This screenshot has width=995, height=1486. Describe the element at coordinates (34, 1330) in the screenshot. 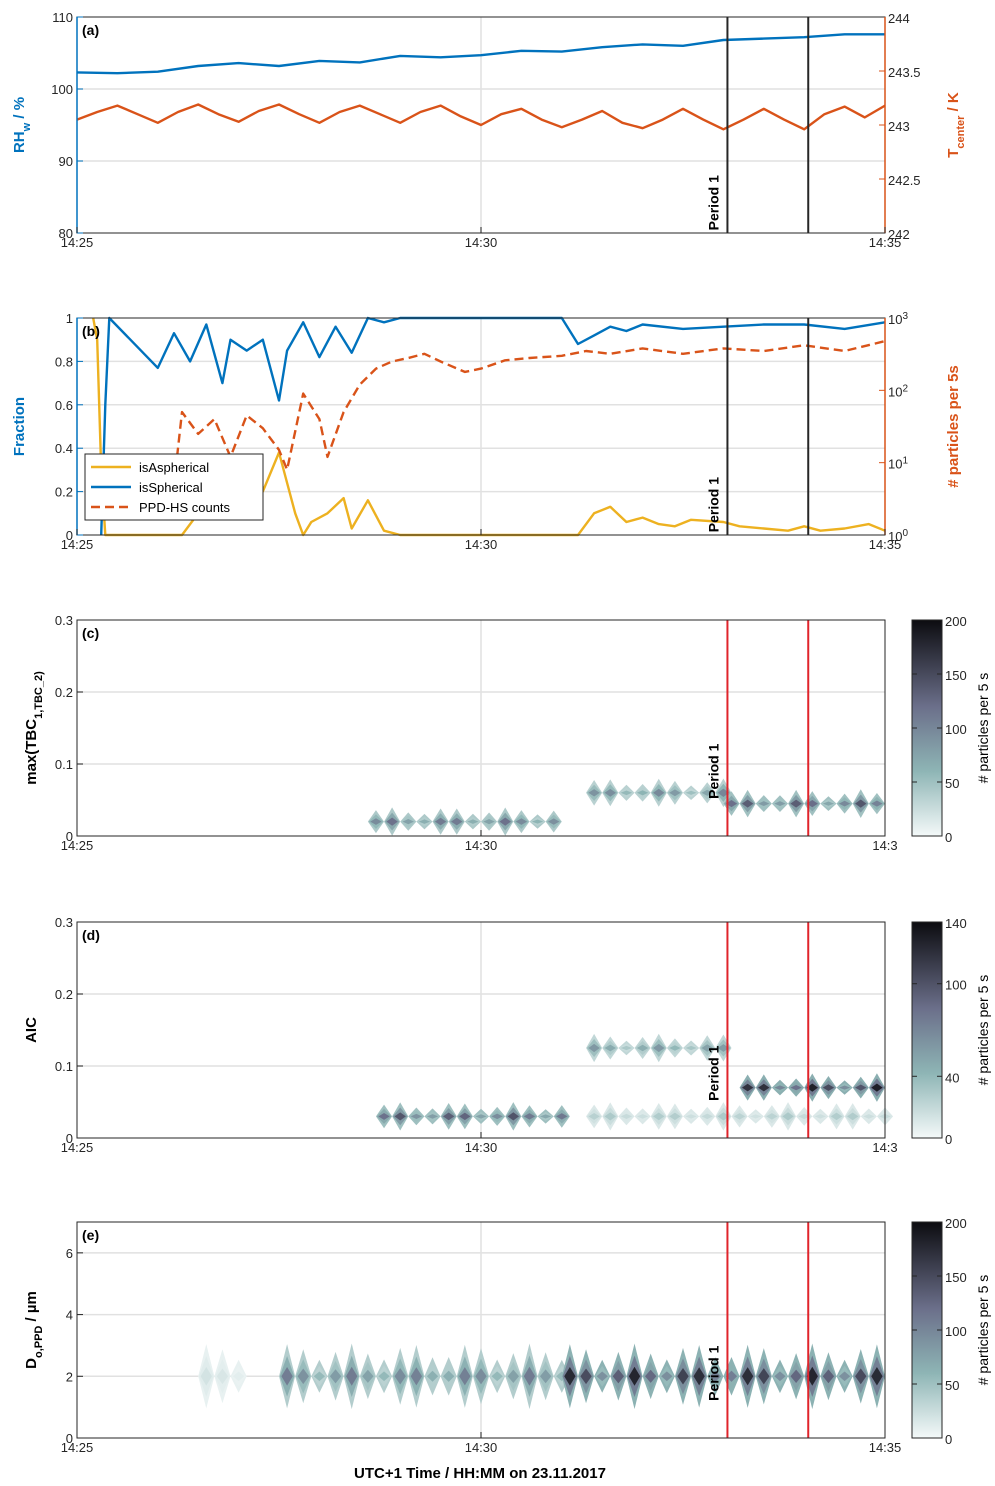

I see `y-axis-label: Do,PPD / µm` at that location.